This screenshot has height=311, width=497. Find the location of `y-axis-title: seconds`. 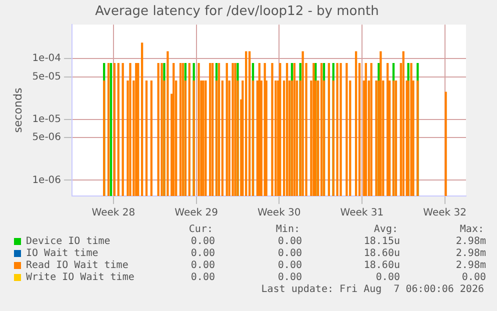

y-axis-title: seconds is located at coordinates (17, 110).